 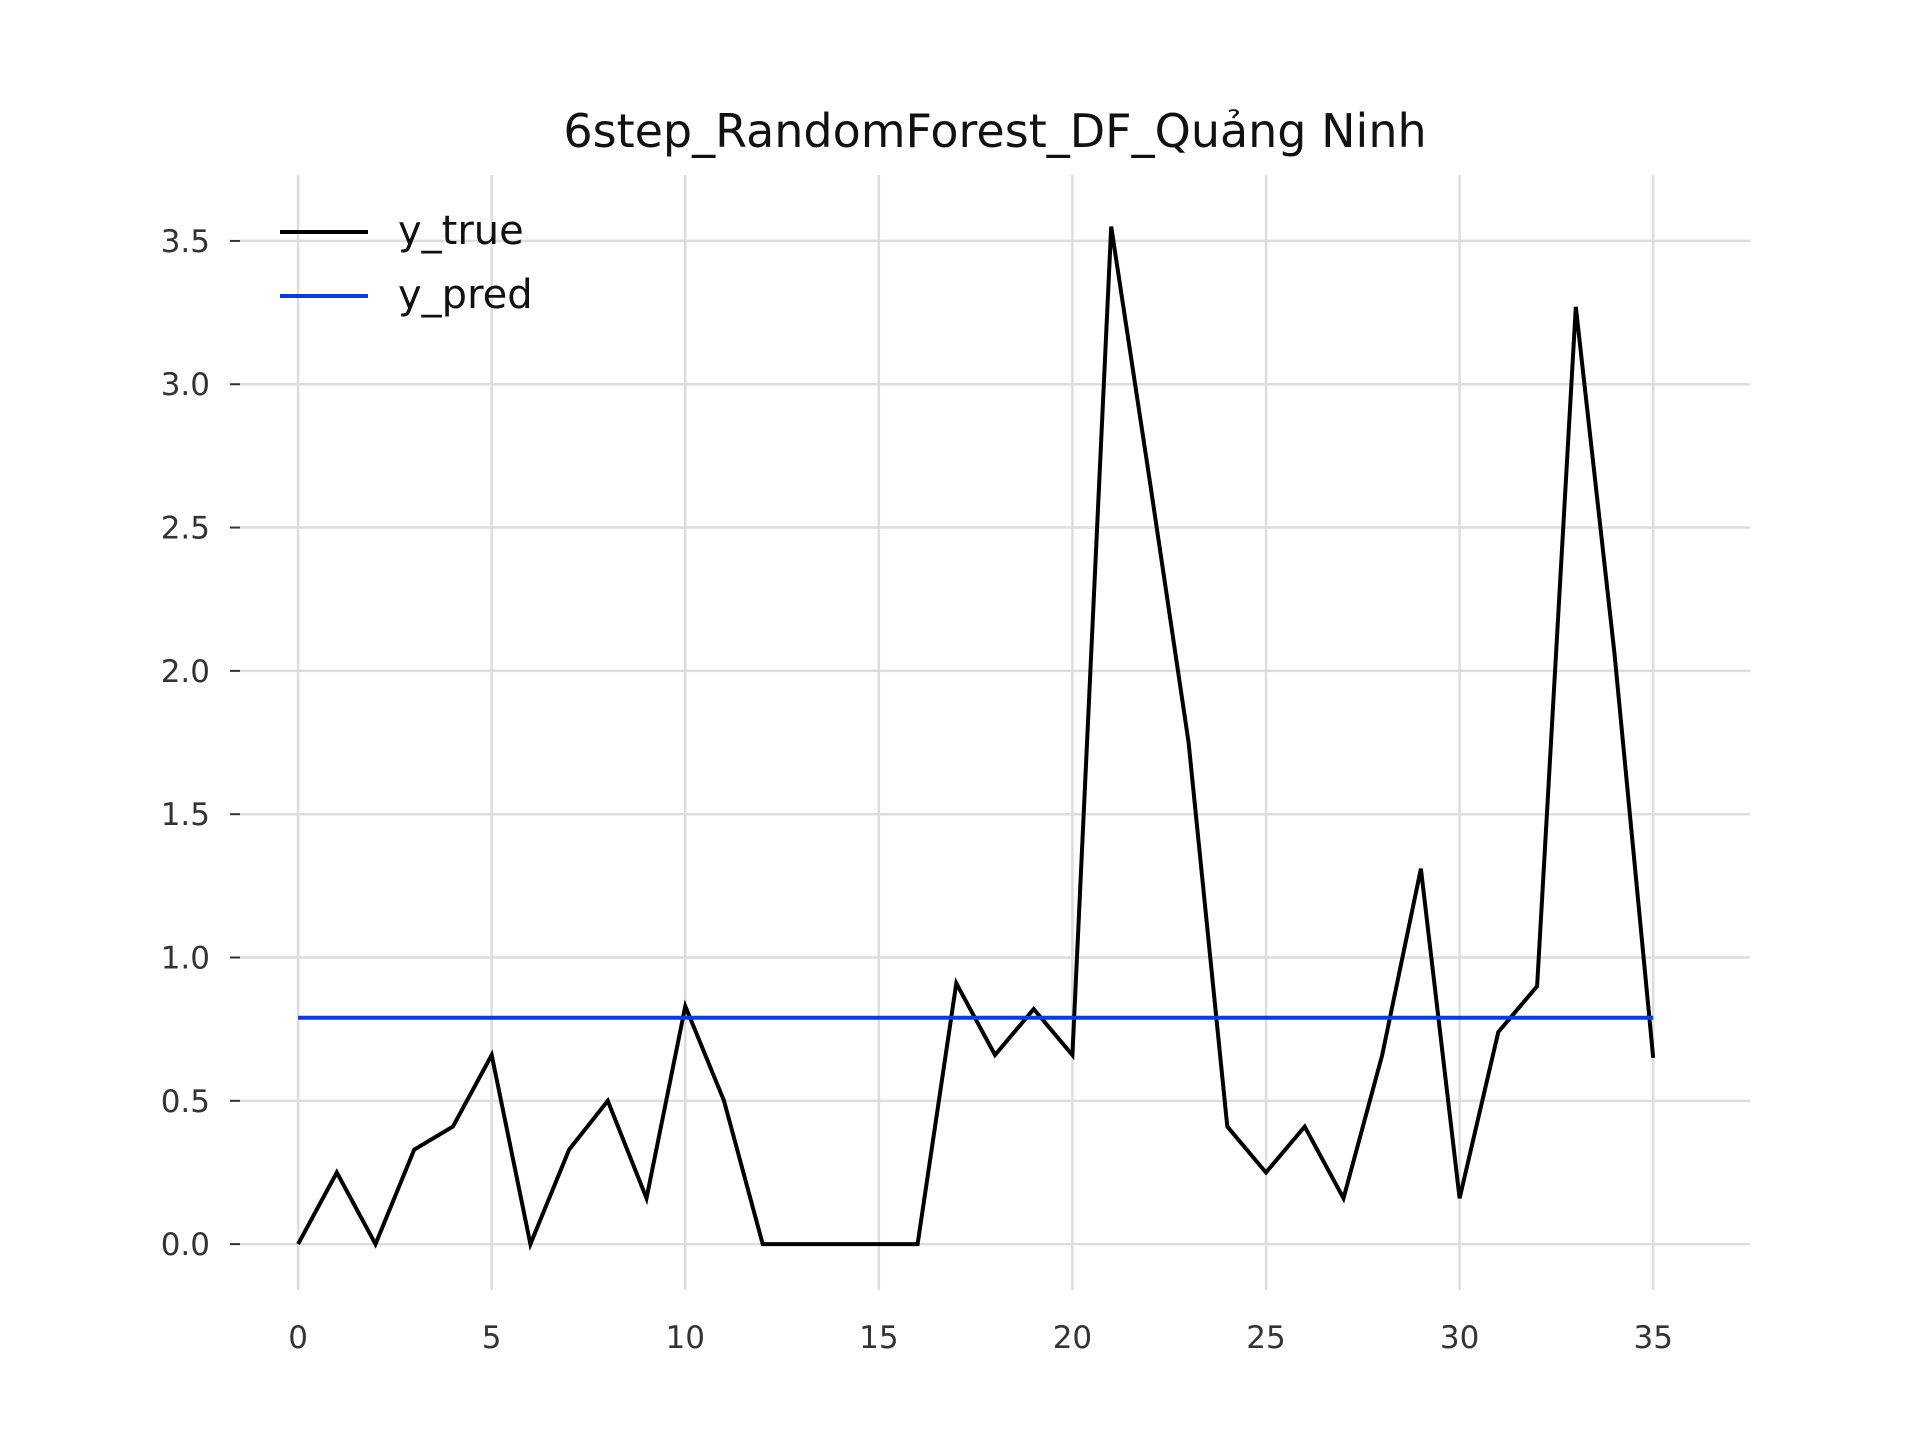 What do you see at coordinates (185, 672) in the screenshot?
I see `y-tick-label: 2.0` at bounding box center [185, 672].